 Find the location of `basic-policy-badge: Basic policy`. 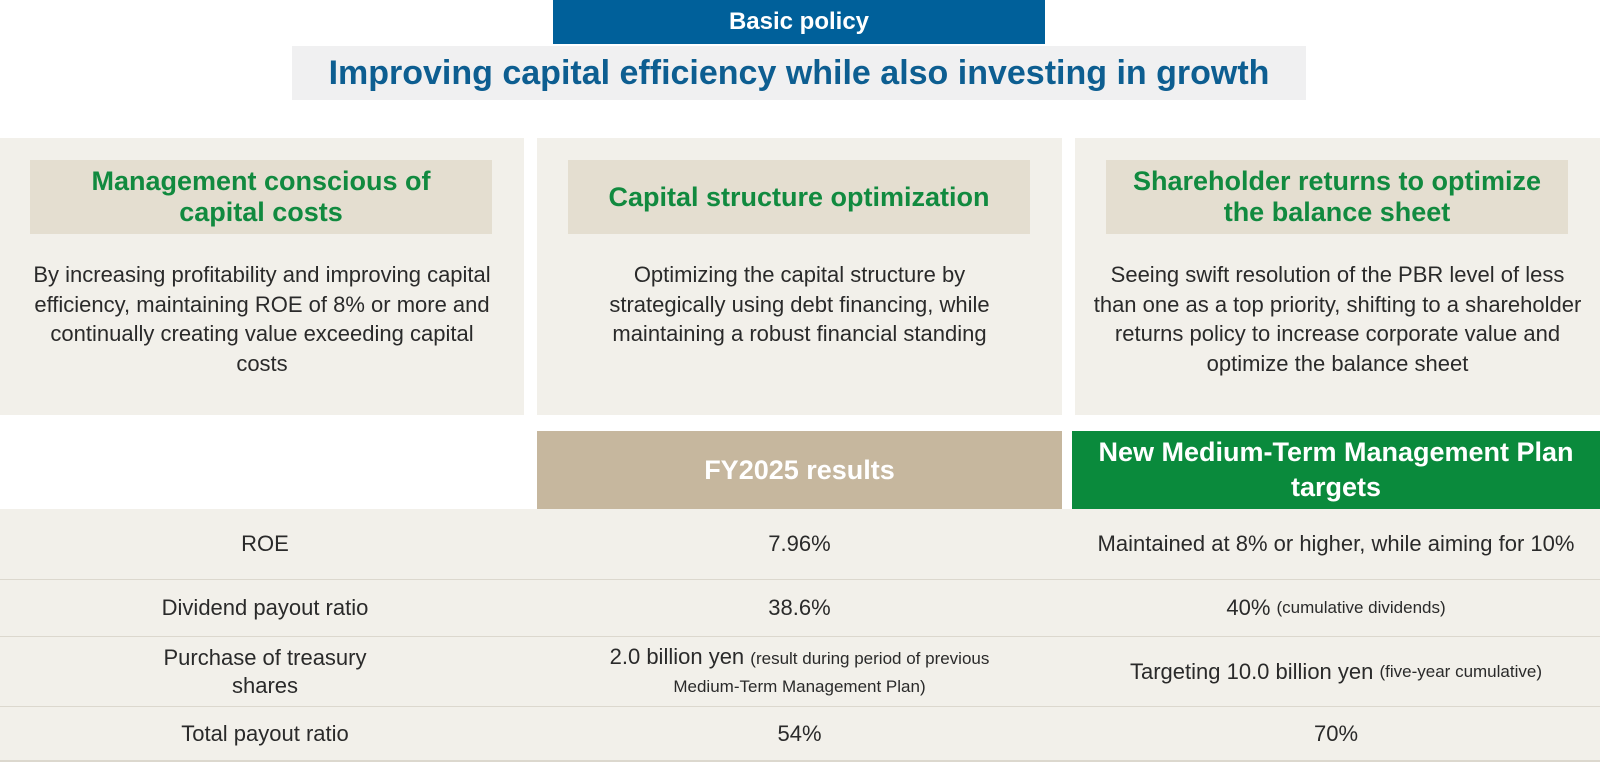

basic-policy-badge: Basic policy is located at coordinates (799, 22).